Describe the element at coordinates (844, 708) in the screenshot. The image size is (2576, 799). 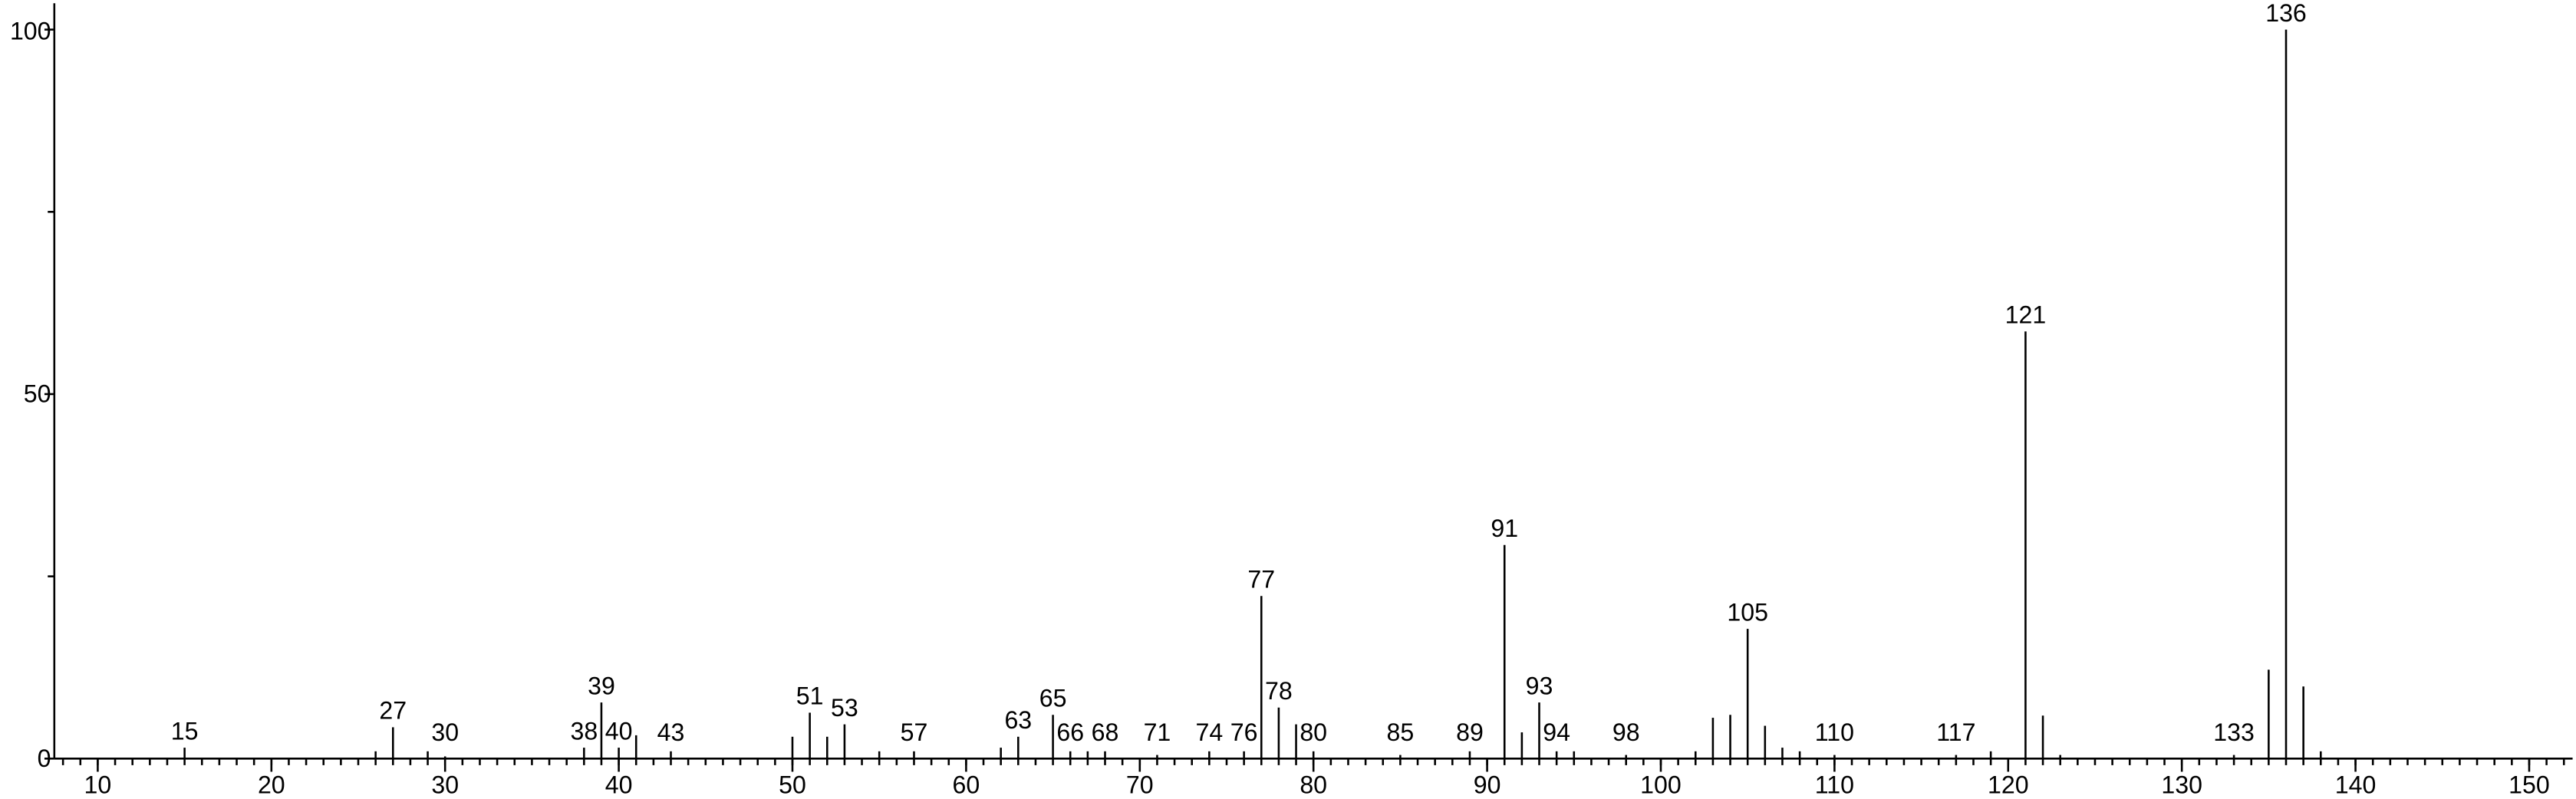
I see `peak-label: 53` at that location.